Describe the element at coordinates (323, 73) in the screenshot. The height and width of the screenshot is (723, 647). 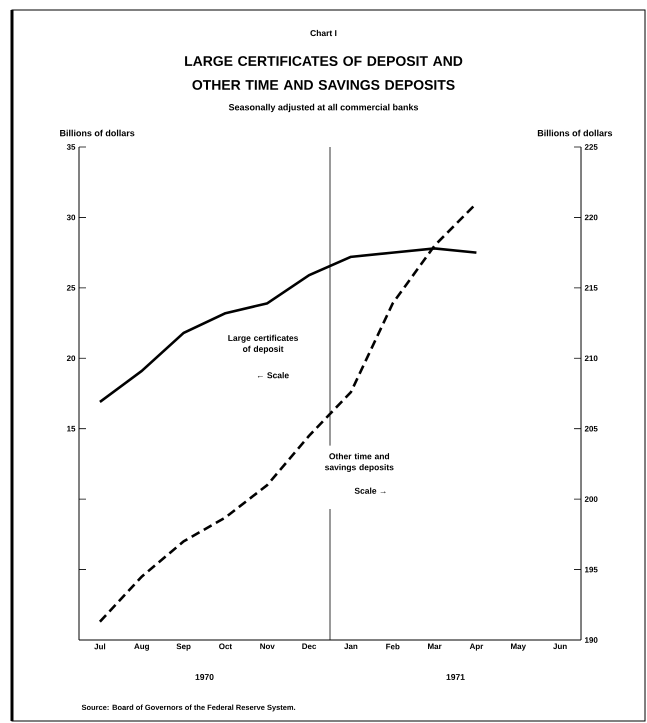
I see `chart-title: LARGE CERTIFICATES OF DEPOSIT AND OTHER TIME AND SAVINGS DEPOSITS` at that location.